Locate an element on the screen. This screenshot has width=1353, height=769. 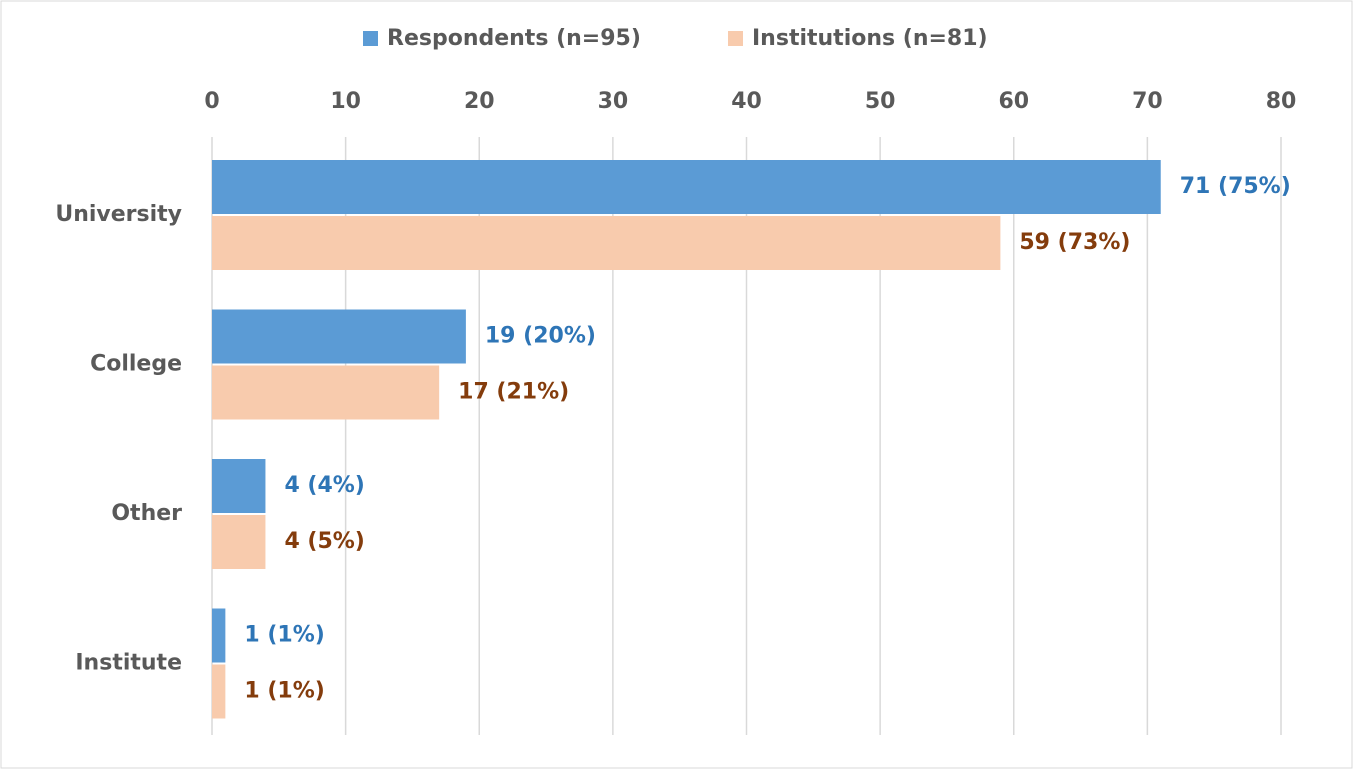
y-tick-label: University is located at coordinates (118, 214).